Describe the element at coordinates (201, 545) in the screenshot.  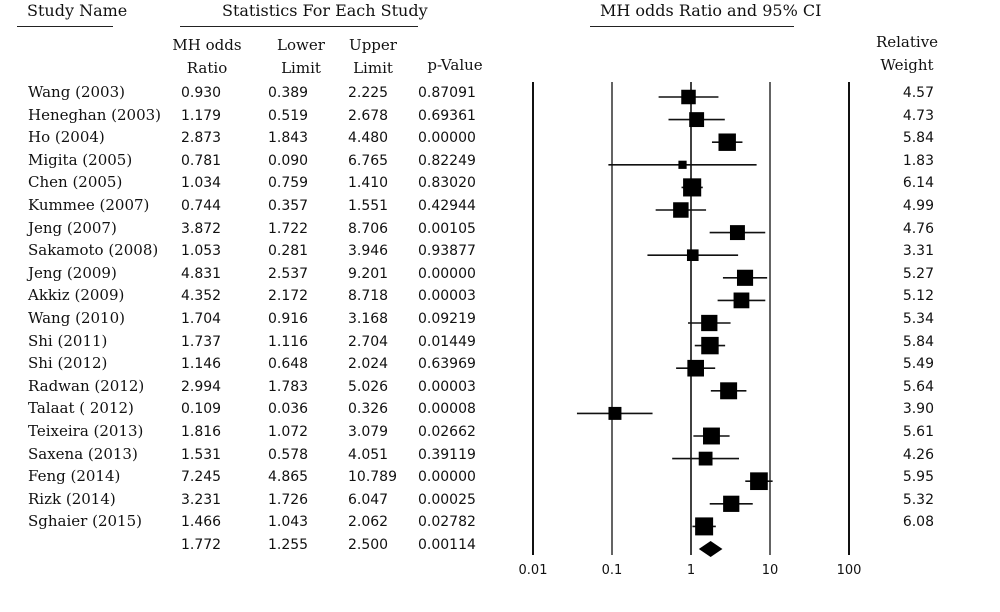
I see `pooled-or-value: 1.772` at that location.